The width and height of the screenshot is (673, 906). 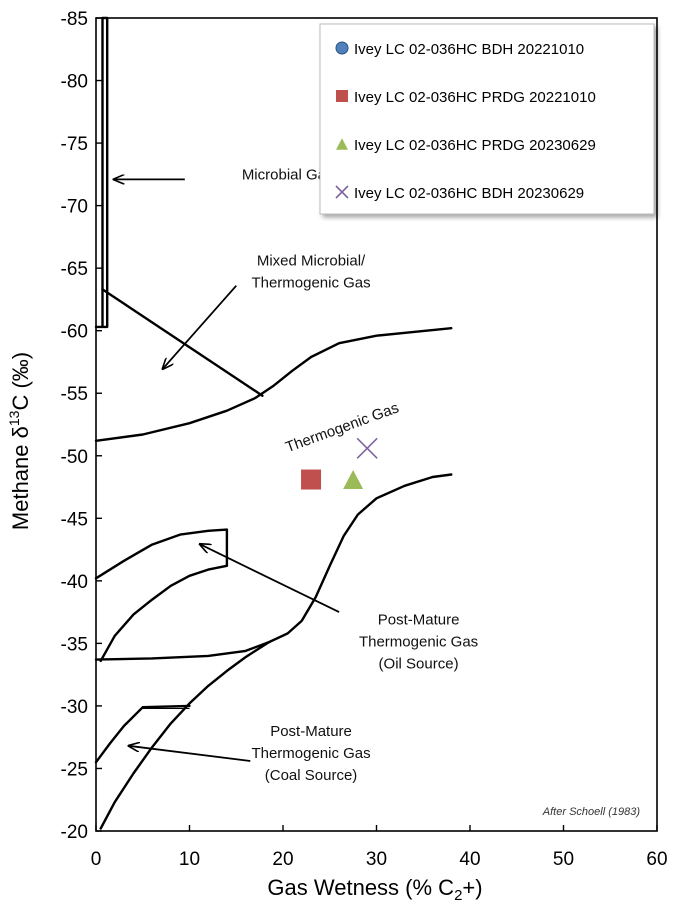 I want to click on annotation-microbial: Microbial Gas, so click(x=288, y=174).